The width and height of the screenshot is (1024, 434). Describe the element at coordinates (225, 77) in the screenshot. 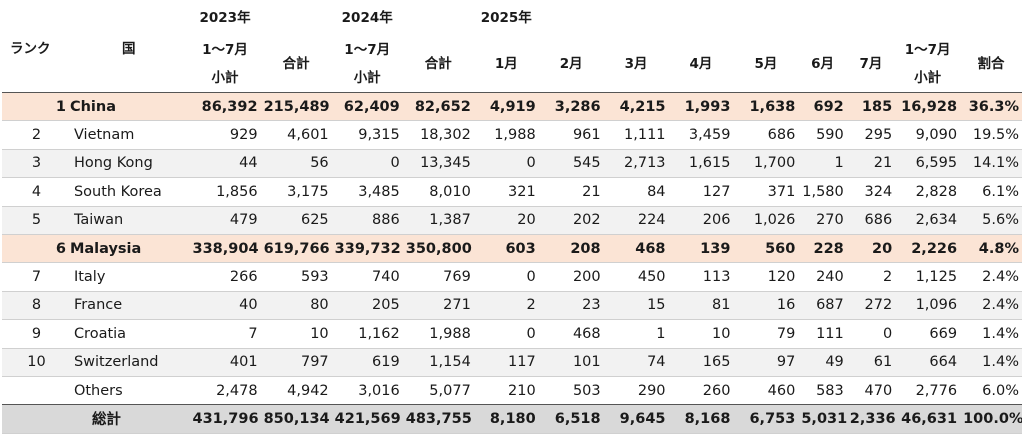

I see `header-2023-subtotal: 小計` at that location.